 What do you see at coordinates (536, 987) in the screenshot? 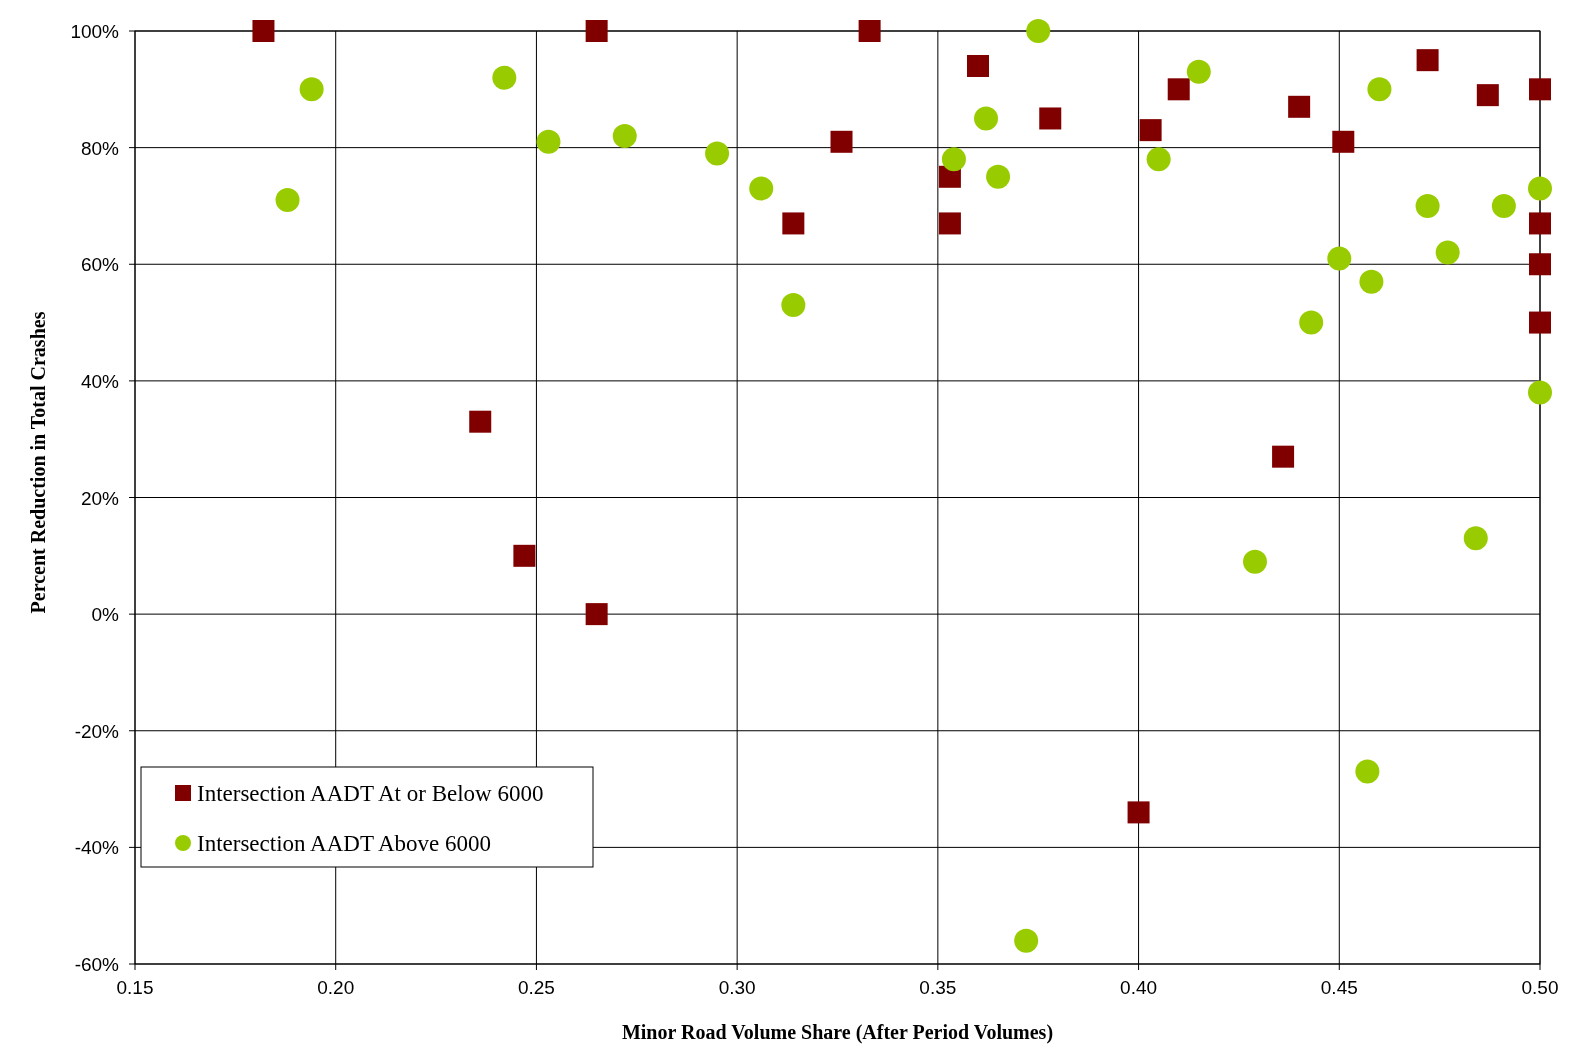
I see `x-tick-label: 0.25` at bounding box center [536, 987].